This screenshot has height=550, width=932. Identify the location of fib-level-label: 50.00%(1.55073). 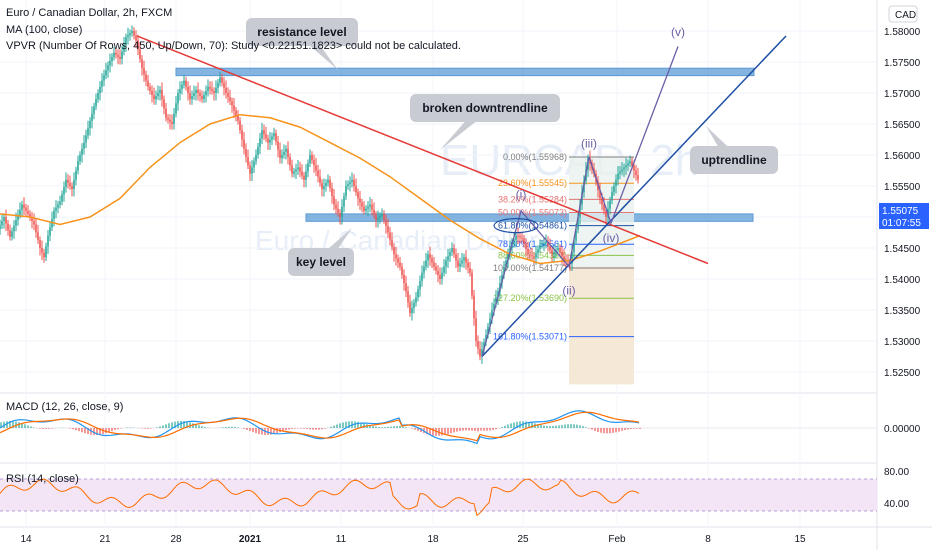
(532, 212).